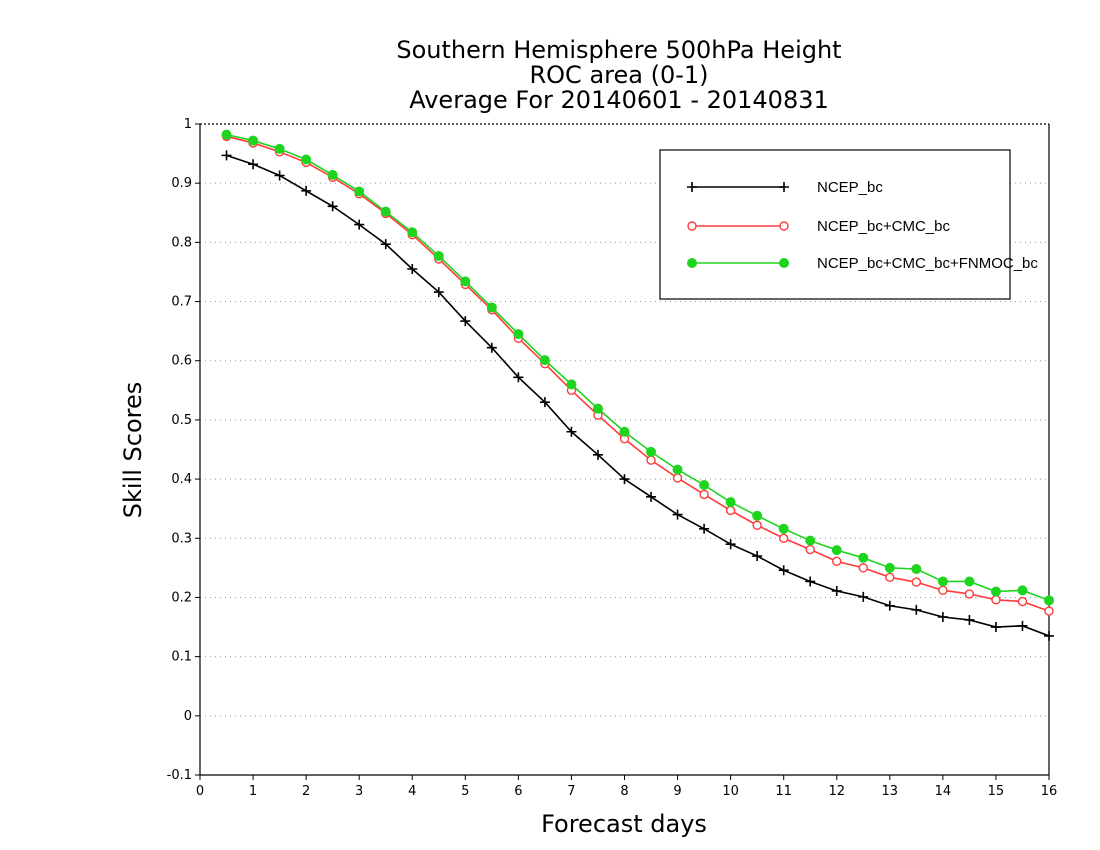  I want to click on x-tick-label: 12, so click(836, 791).